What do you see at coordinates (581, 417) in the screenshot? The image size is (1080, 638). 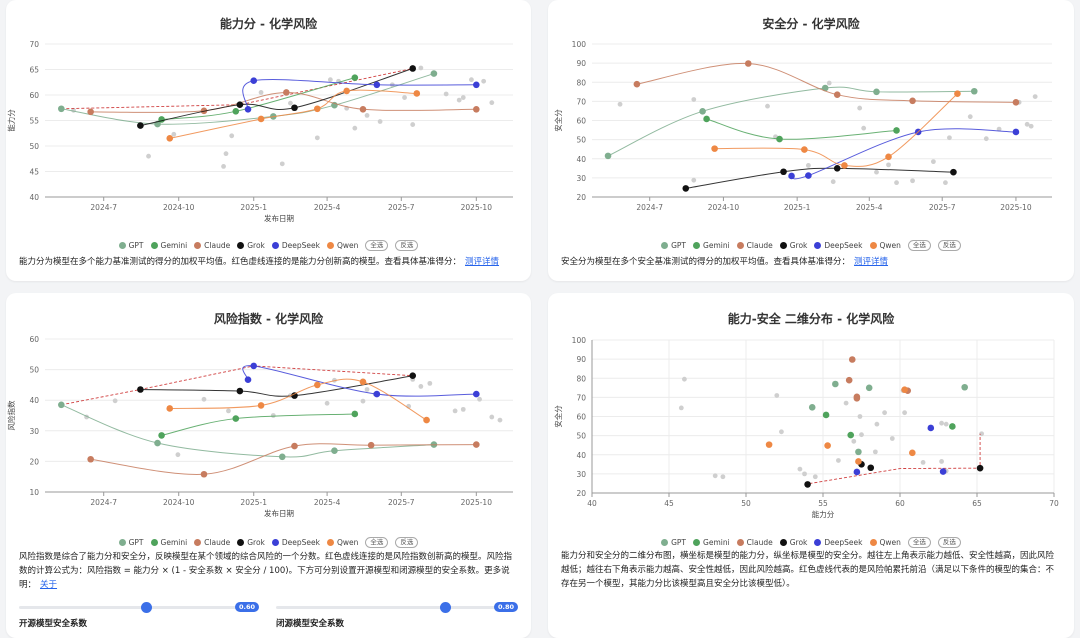 I see `y-tick-label: 60` at bounding box center [581, 417].